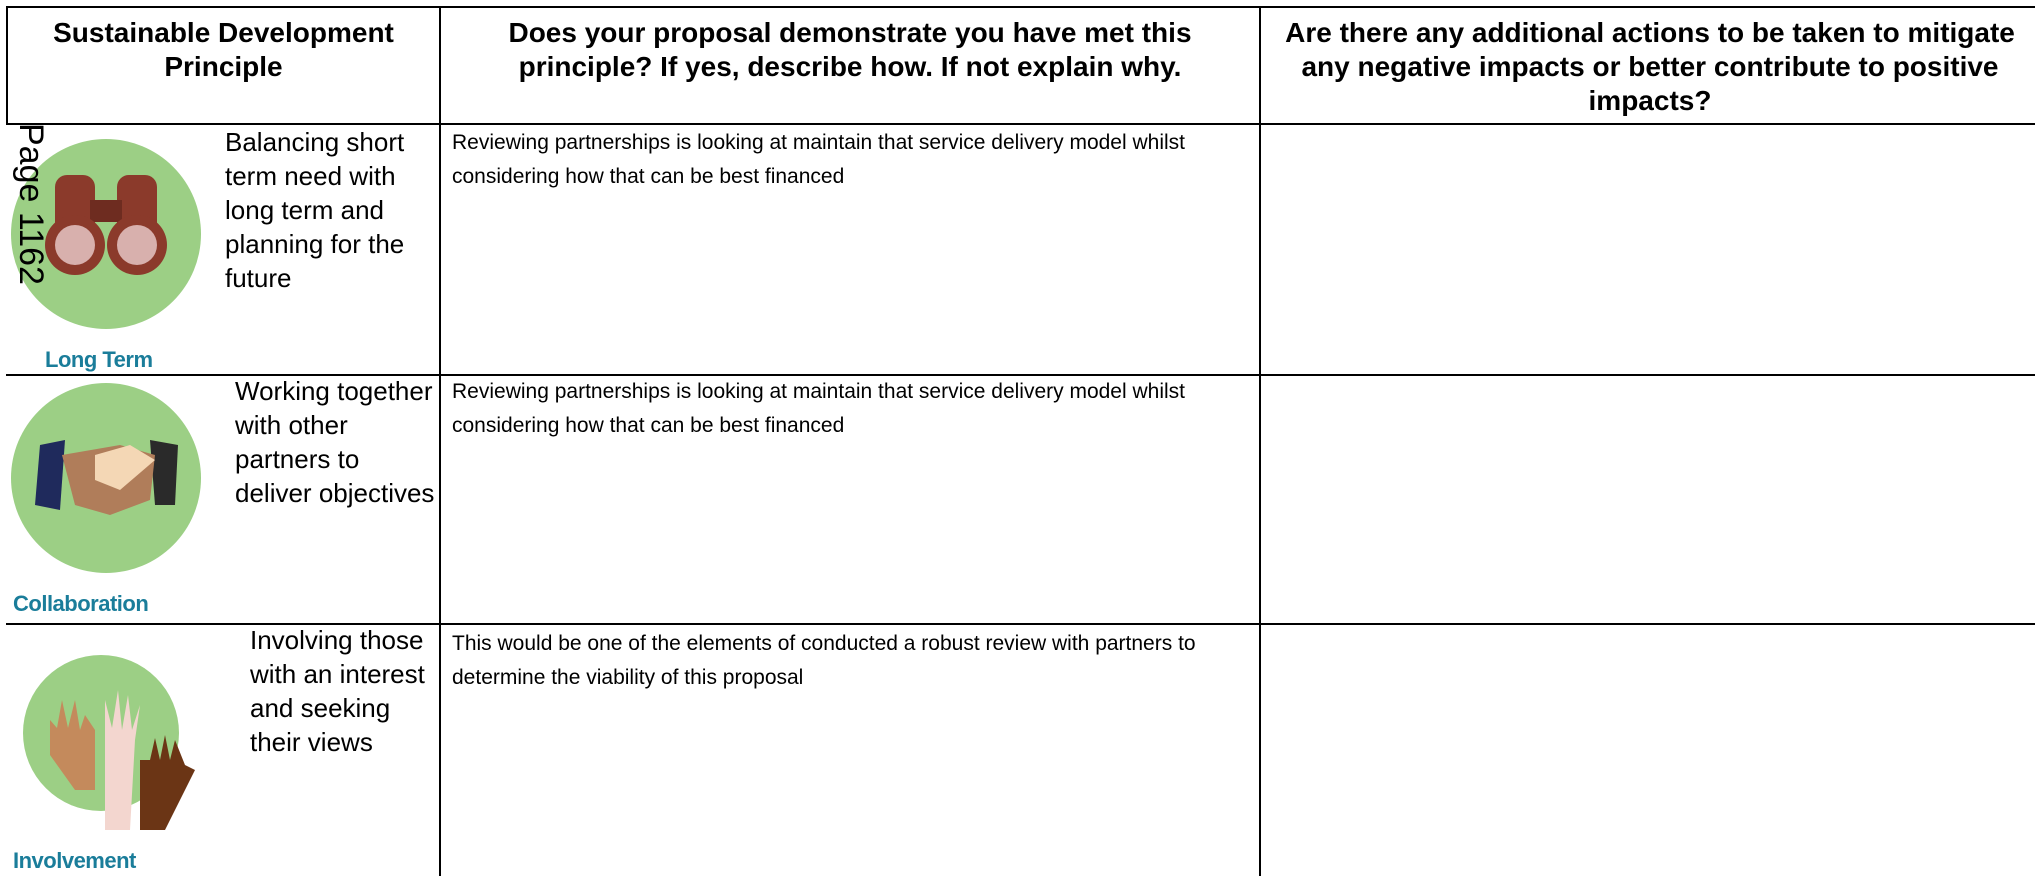 The width and height of the screenshot is (2035, 876). I want to click on page-label: Page 1162, so click(31, 204).